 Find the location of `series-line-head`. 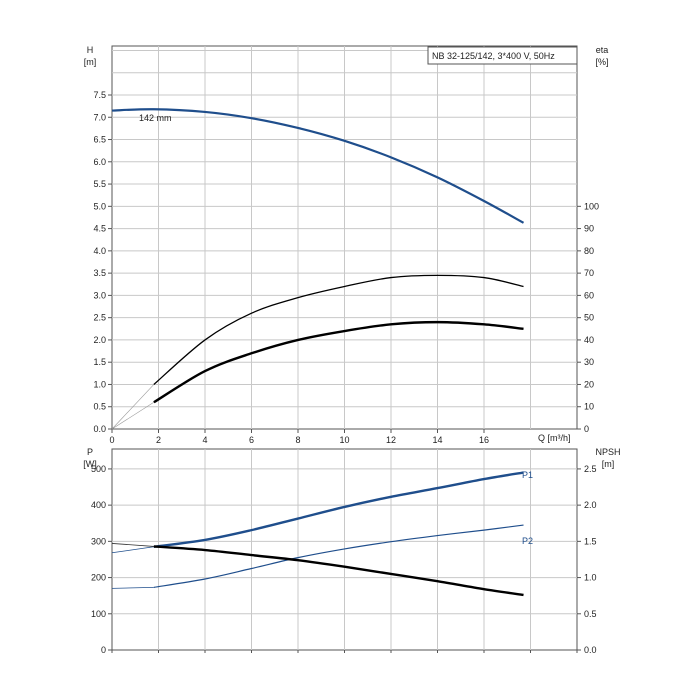

series-line-head is located at coordinates (318, 166).